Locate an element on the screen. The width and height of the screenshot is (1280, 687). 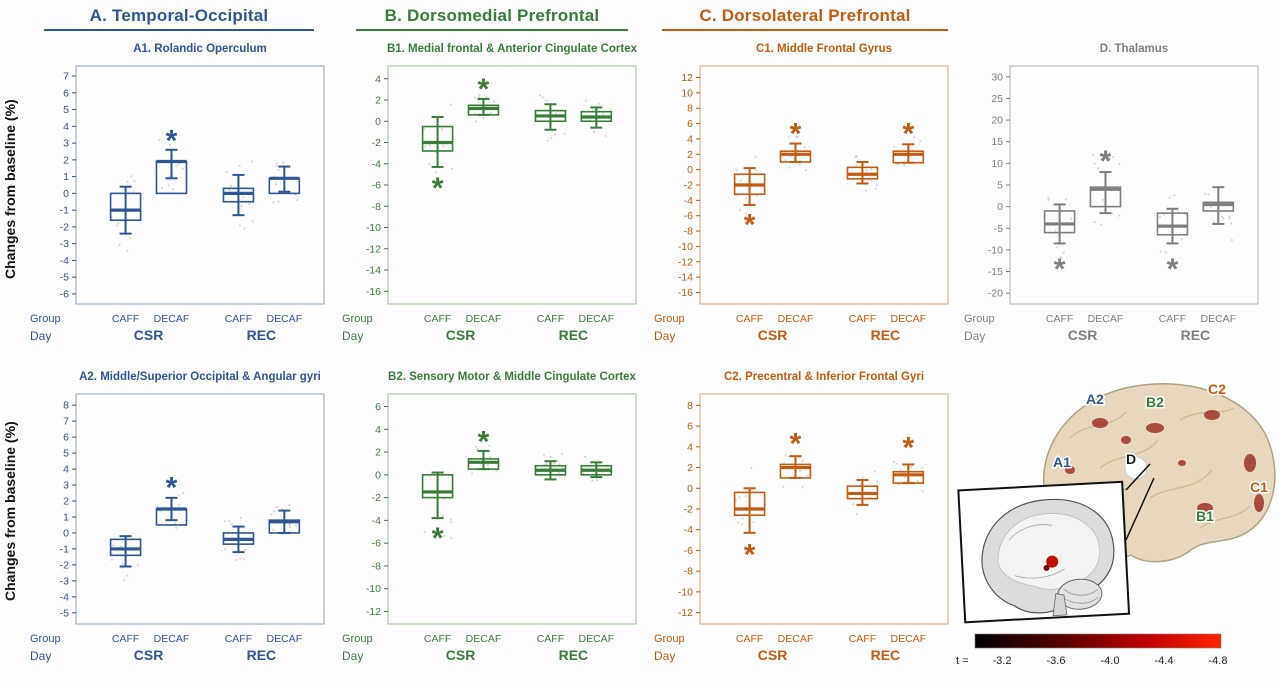
y-tick-label: -16 is located at coordinates (685, 293).